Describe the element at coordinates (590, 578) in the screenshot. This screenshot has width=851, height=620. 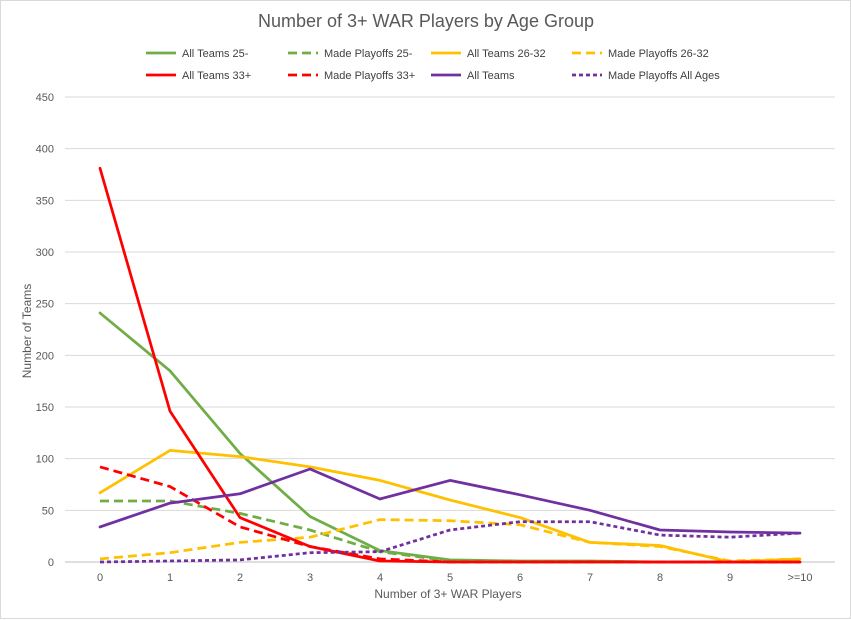
I see `x-tick-label: 7` at that location.